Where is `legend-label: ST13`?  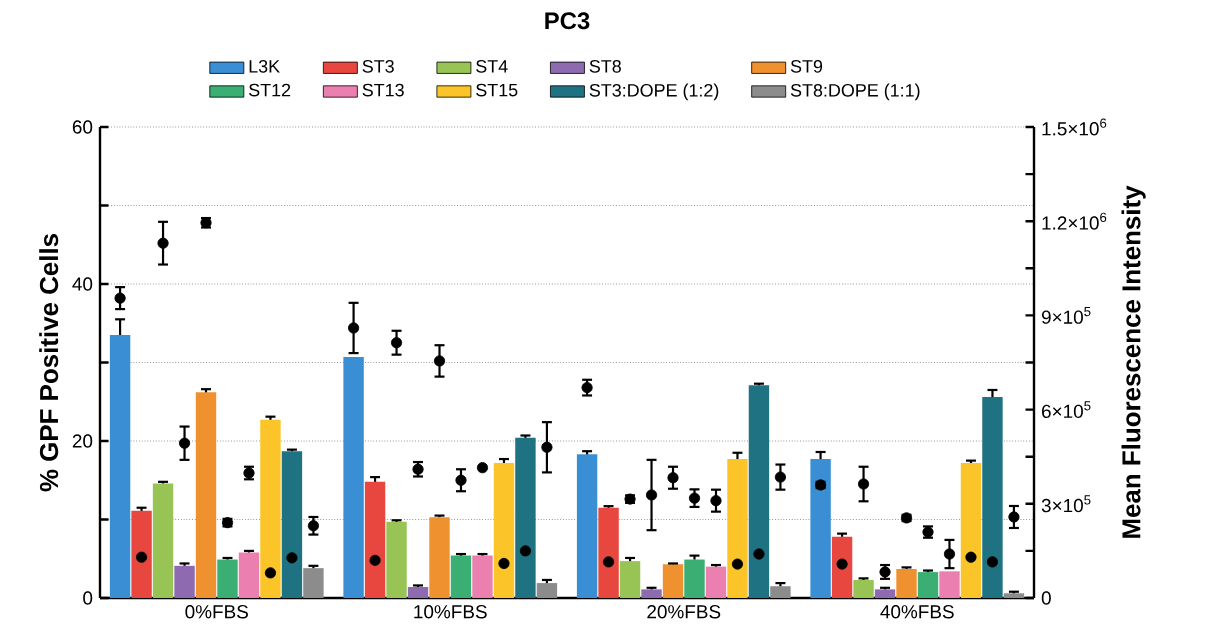
legend-label: ST13 is located at coordinates (383, 90).